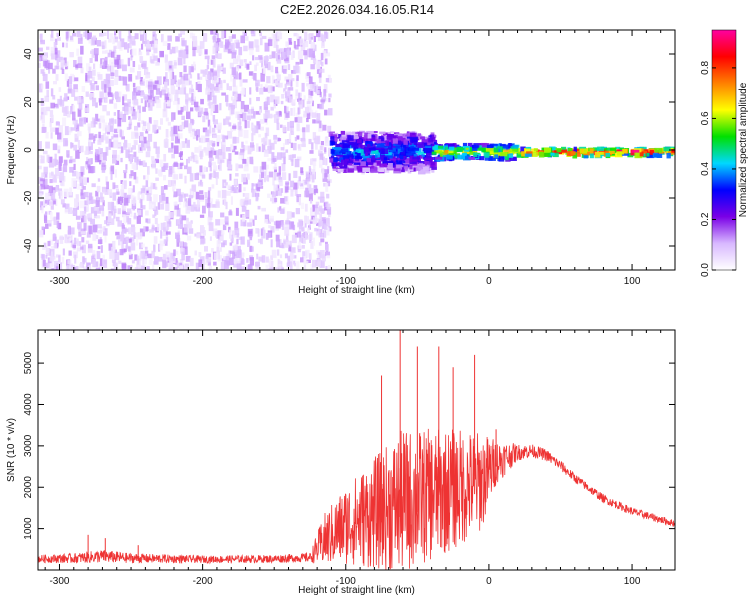 The width and height of the screenshot is (750, 600). What do you see at coordinates (28, 528) in the screenshot?
I see `snr-y-tick-label: 1000` at bounding box center [28, 528].